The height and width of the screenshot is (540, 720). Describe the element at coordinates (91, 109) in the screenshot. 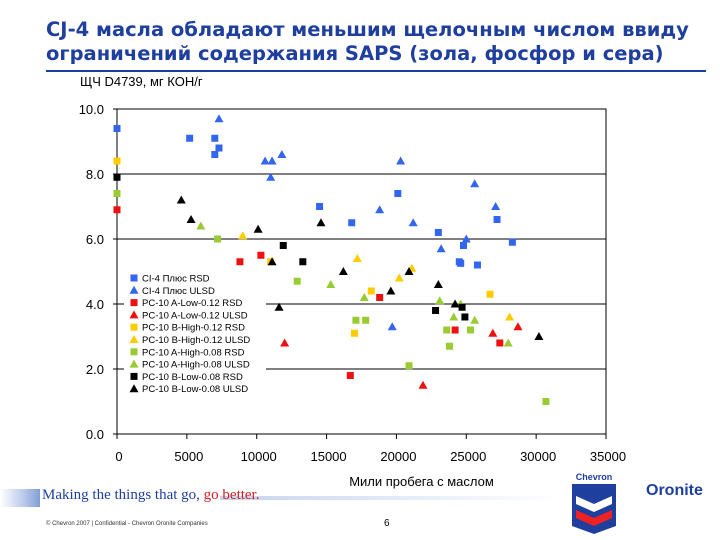

I see `y-tick-label: 10.0` at that location.